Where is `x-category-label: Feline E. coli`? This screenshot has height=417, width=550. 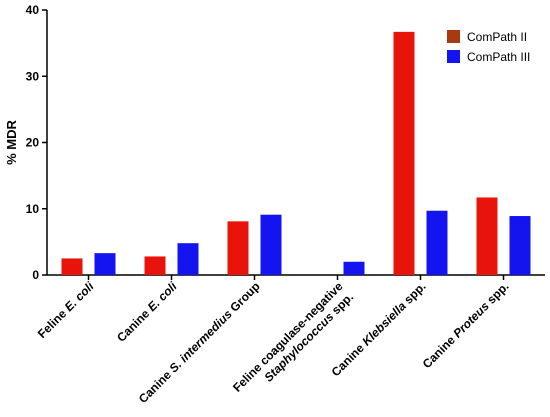 x-category-label: Feline E. coli is located at coordinates (66, 310).